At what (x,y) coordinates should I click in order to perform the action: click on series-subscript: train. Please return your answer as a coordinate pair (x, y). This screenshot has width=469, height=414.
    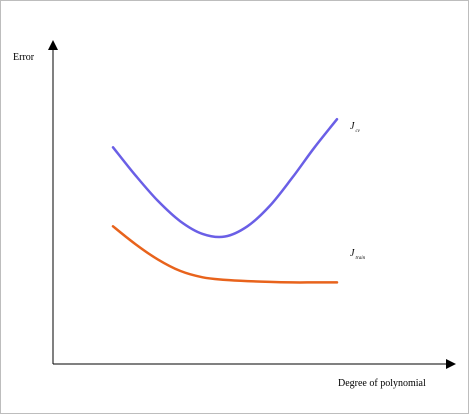
    Looking at the image, I should click on (360, 258).